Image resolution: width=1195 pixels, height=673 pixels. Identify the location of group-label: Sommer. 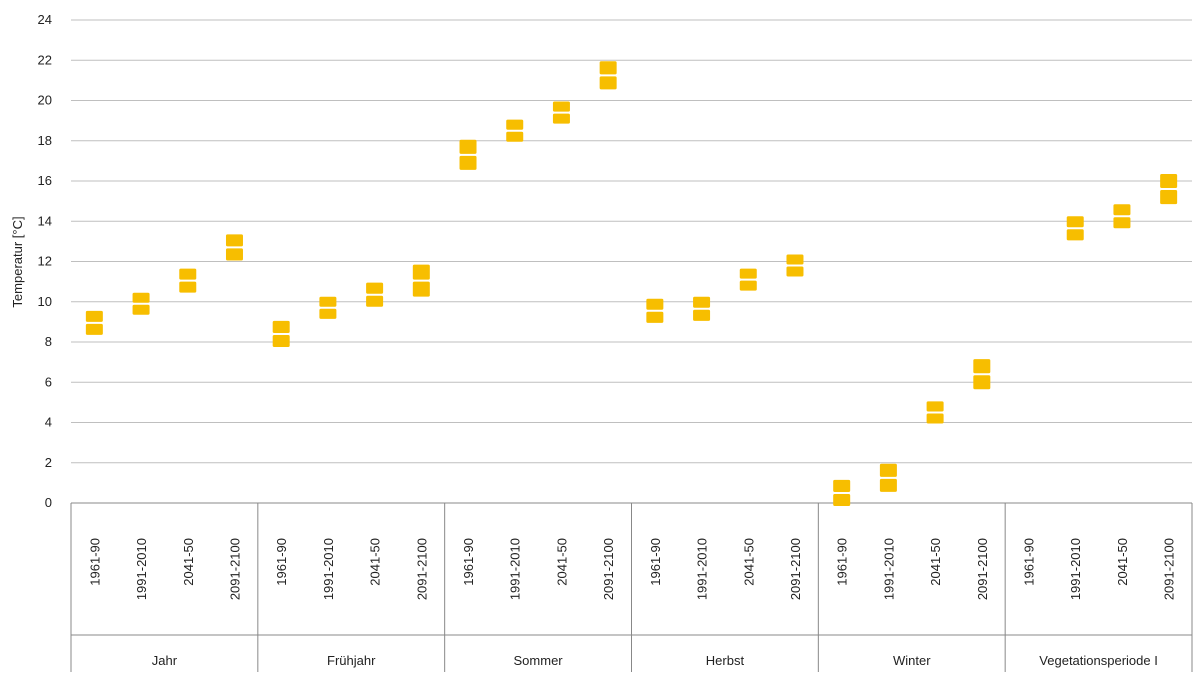
(539, 660).